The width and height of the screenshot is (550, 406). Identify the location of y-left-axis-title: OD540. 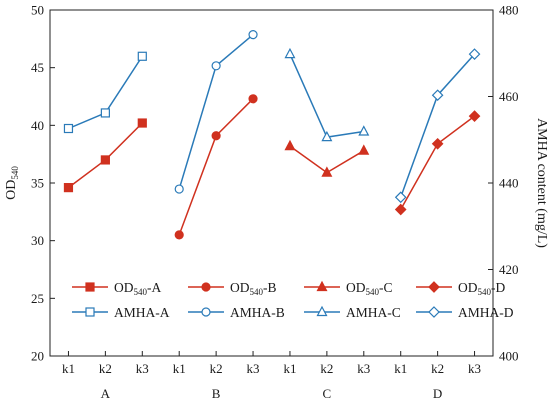
(12, 183).